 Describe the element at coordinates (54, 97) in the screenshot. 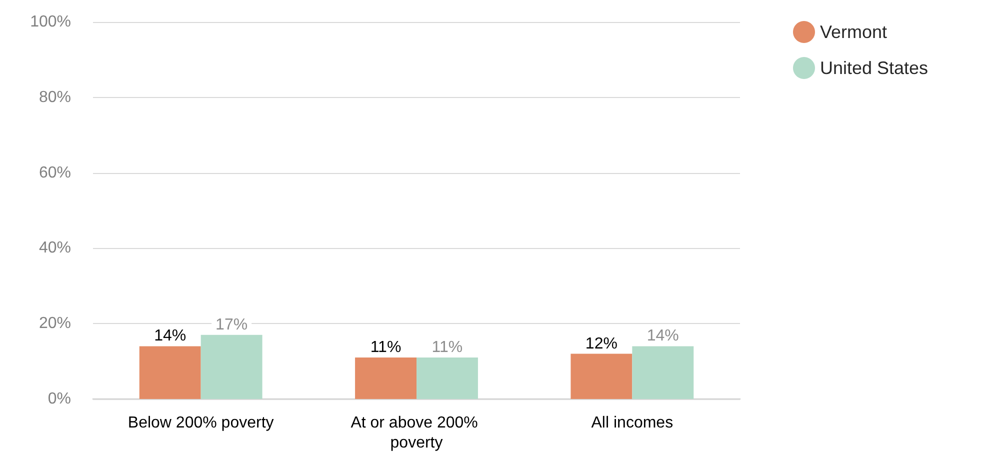

I see `y-tick-label: 80%` at that location.